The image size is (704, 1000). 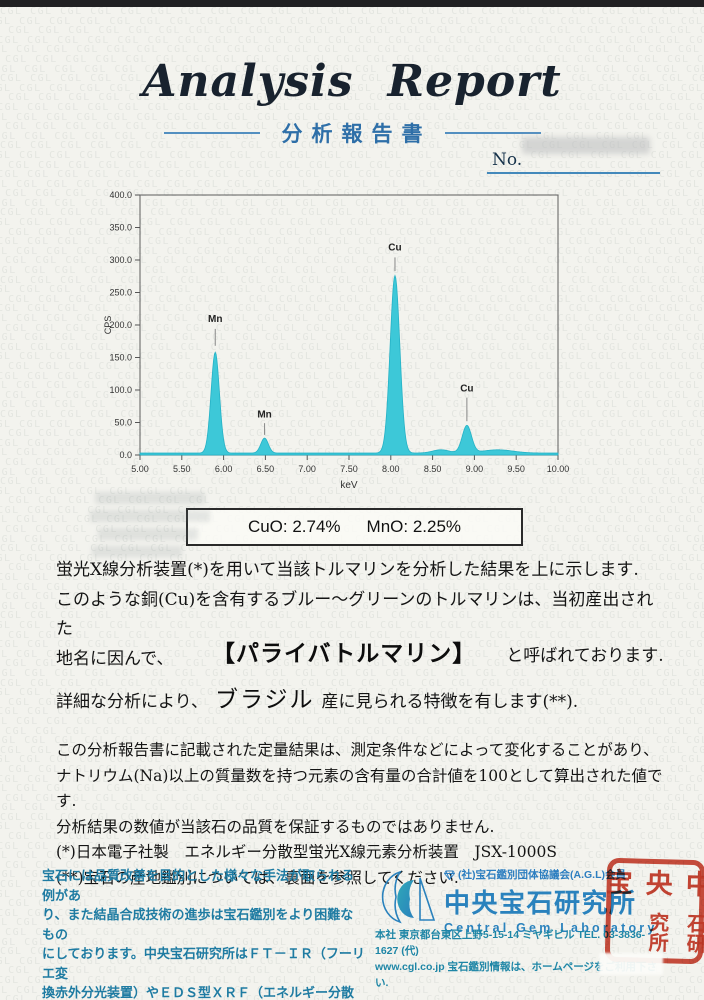 What do you see at coordinates (352, 3) in the screenshot?
I see `scan-edge-shadow` at bounding box center [352, 3].